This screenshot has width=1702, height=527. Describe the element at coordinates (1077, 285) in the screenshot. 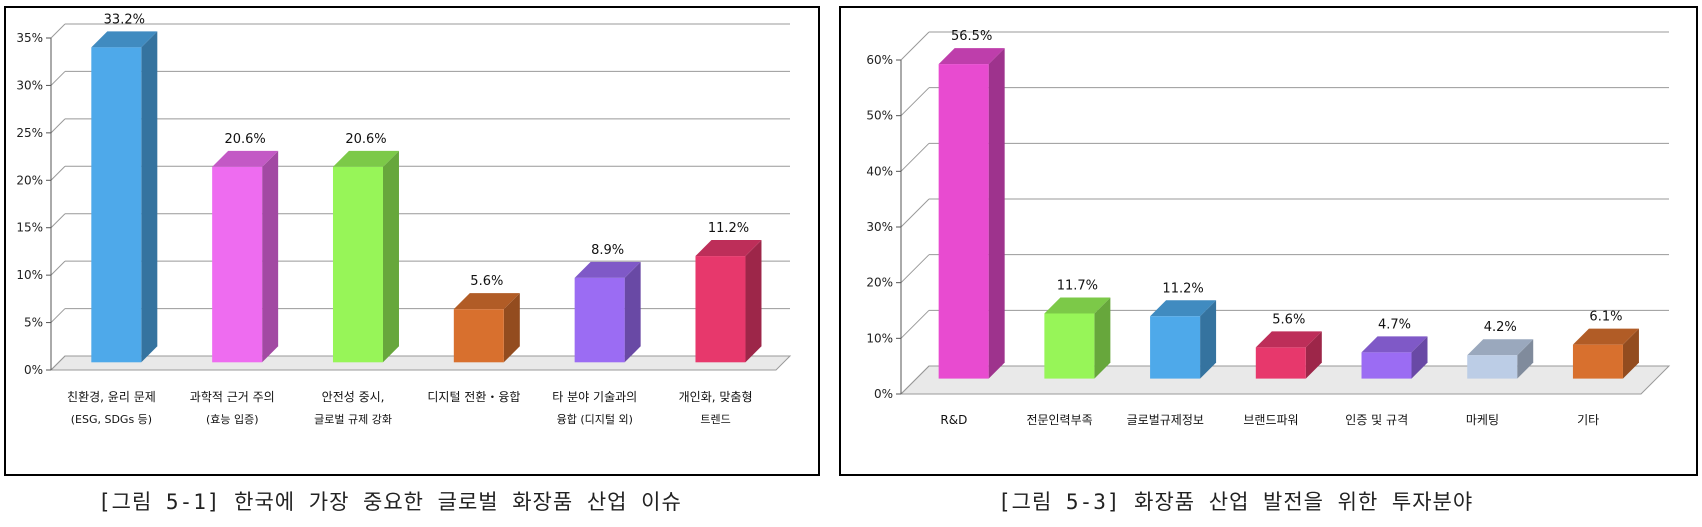

I see `data-label: 11.7%` at that location.